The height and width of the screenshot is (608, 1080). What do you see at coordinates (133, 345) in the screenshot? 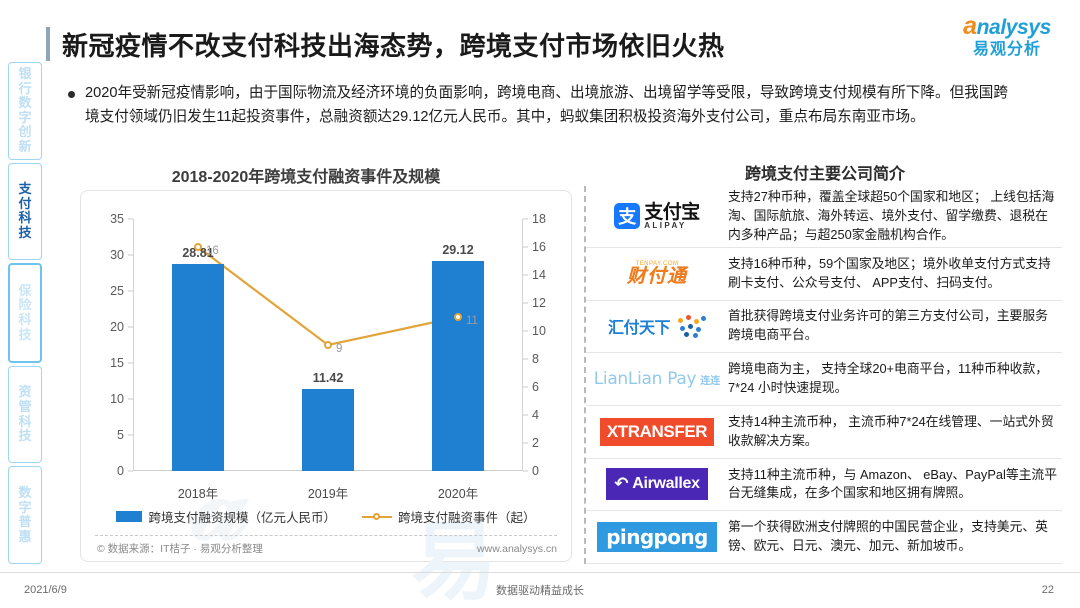
I see `left-axis-line` at bounding box center [133, 345].